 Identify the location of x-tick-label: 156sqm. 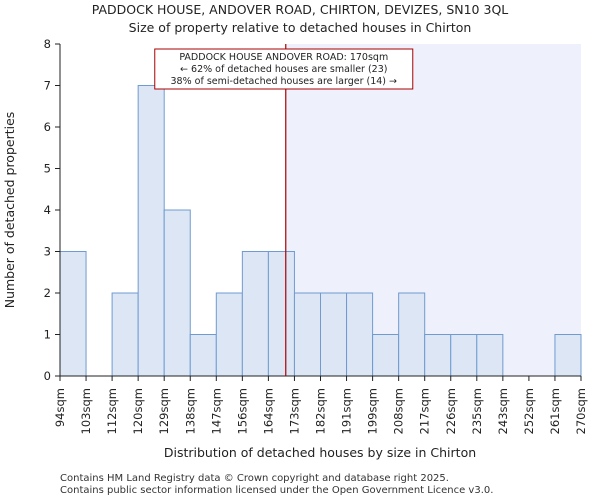
(242, 411).